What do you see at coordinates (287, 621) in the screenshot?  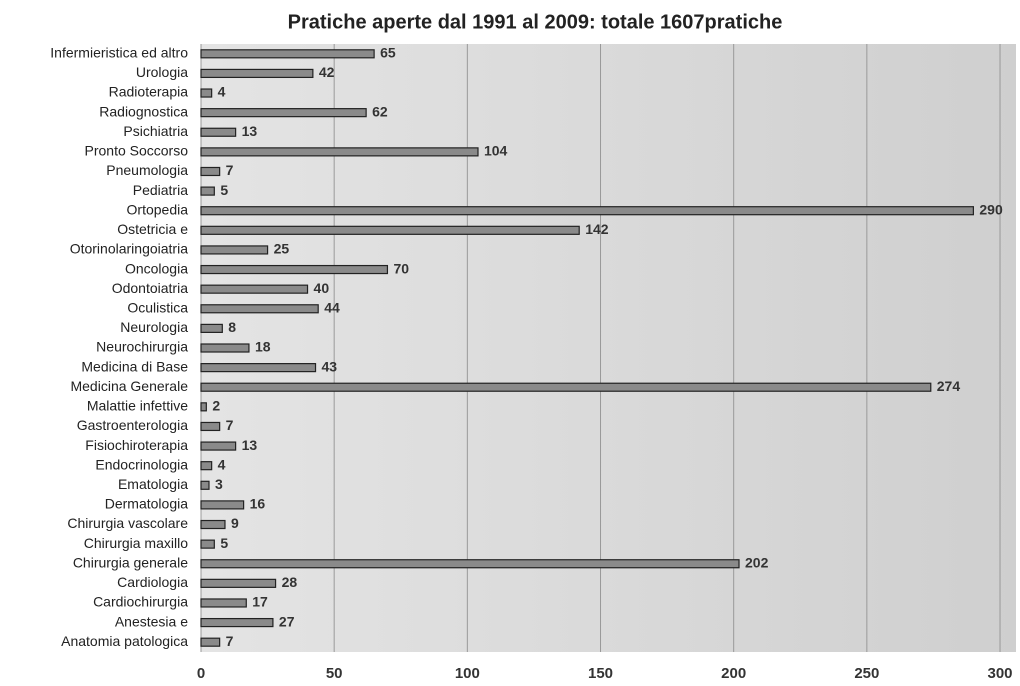 I see `value-label: 27` at bounding box center [287, 621].